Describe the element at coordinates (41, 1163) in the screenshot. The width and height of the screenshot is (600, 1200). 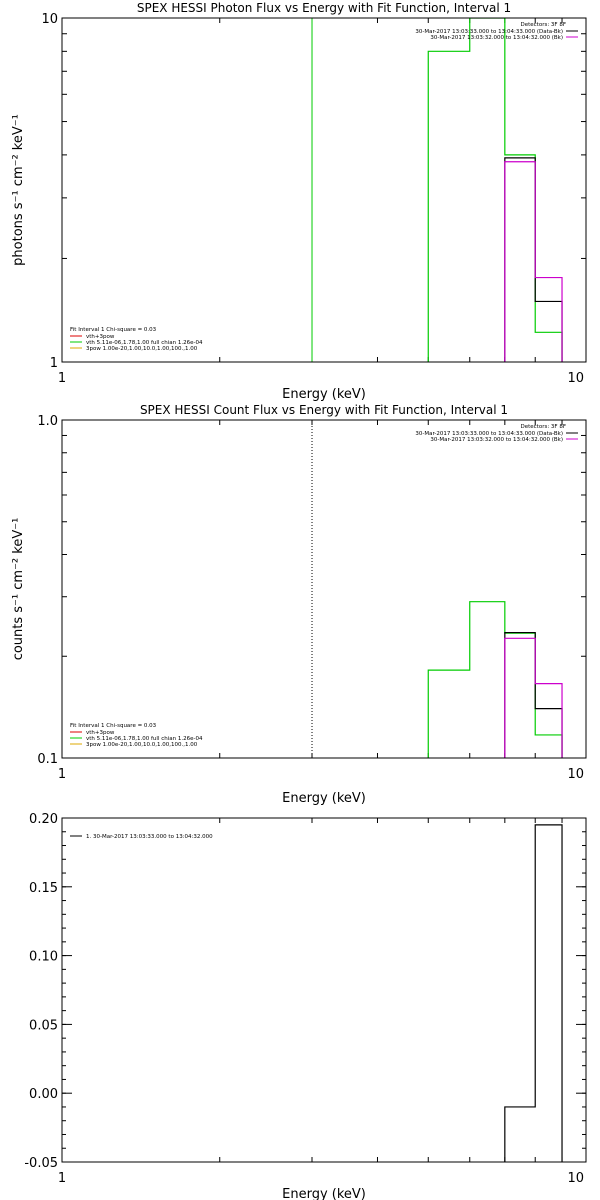
I see `y-tick-label: -0.05` at that location.